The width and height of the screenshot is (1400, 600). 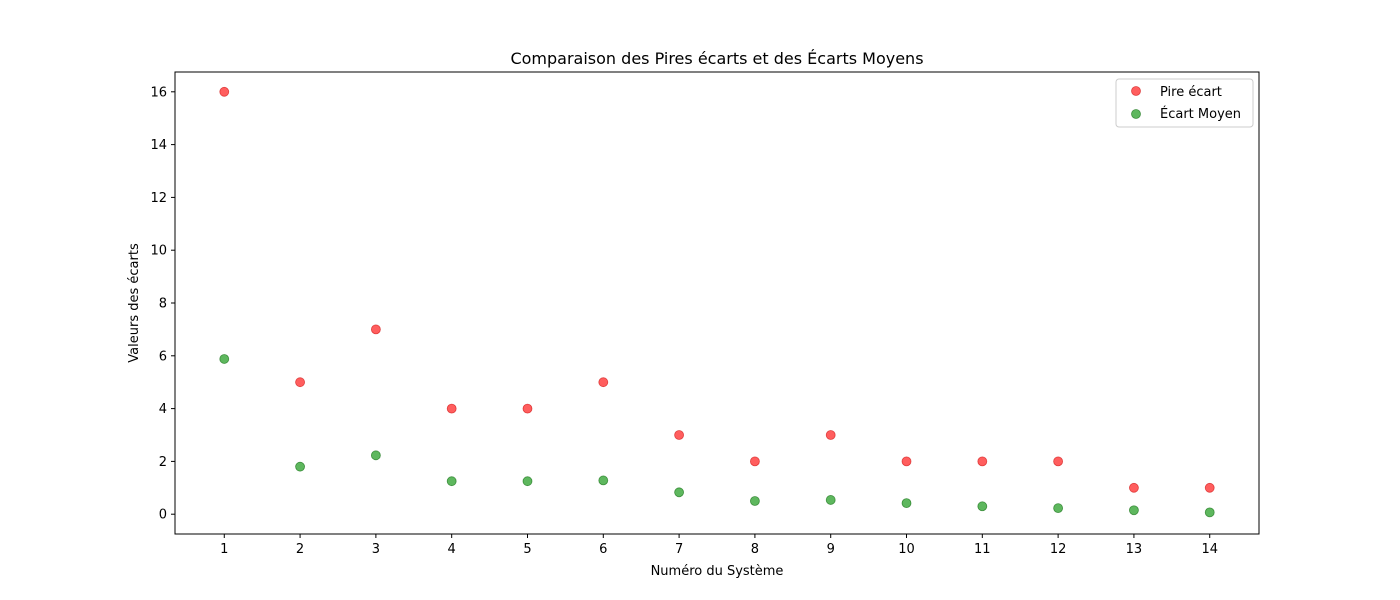 What do you see at coordinates (527, 549) in the screenshot?
I see `x-tick-label: 5` at bounding box center [527, 549].